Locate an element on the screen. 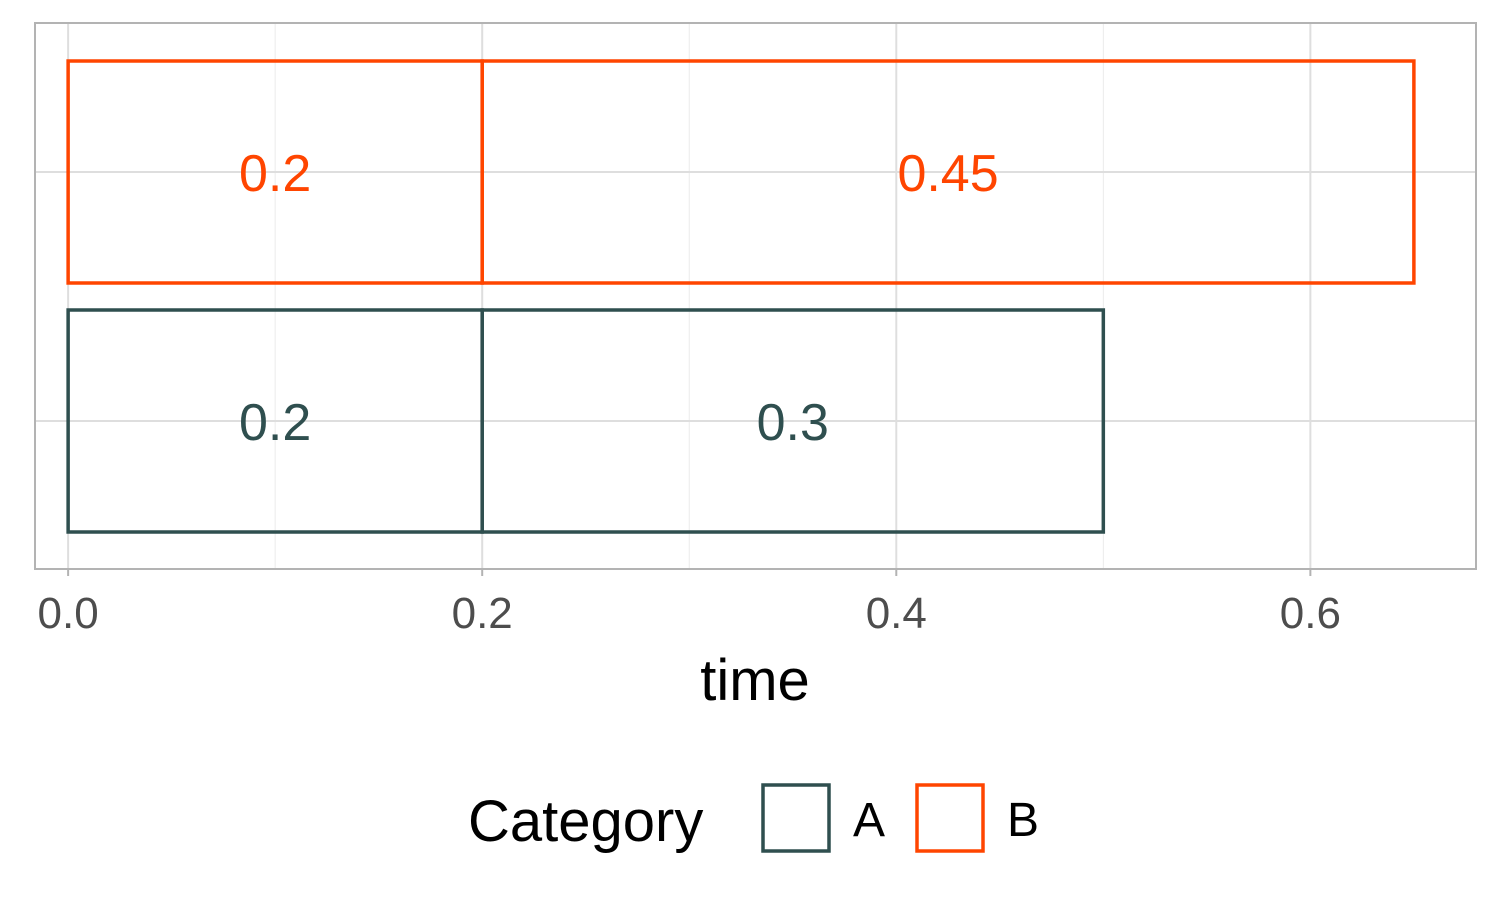  bar-segment is located at coordinates (793, 421).